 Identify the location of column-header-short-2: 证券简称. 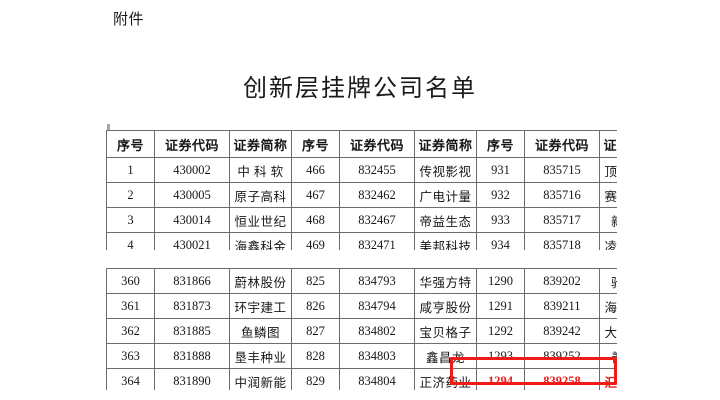
(445, 144).